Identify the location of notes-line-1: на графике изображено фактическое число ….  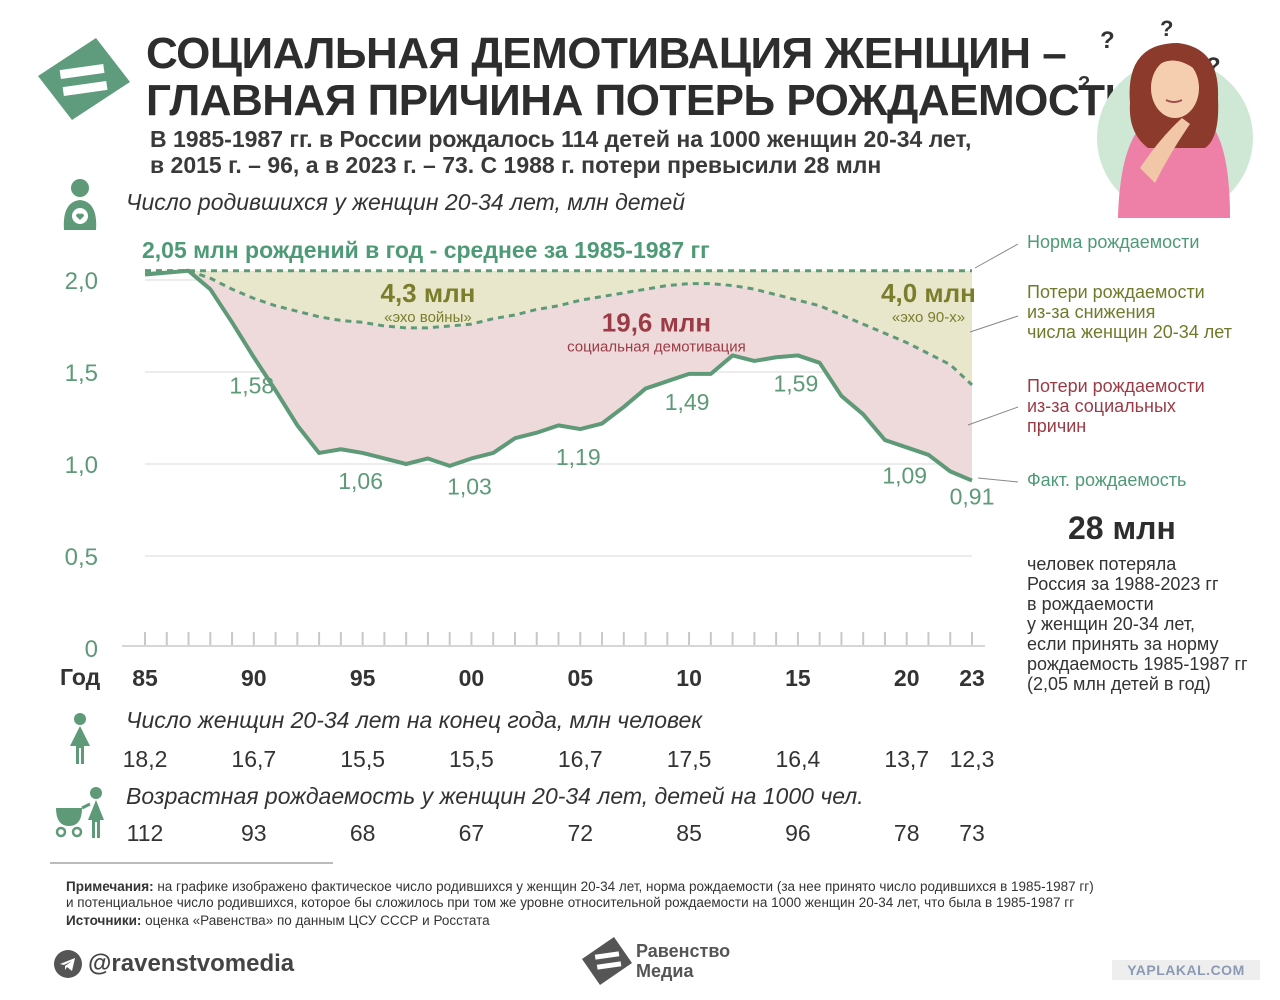
(623, 886).